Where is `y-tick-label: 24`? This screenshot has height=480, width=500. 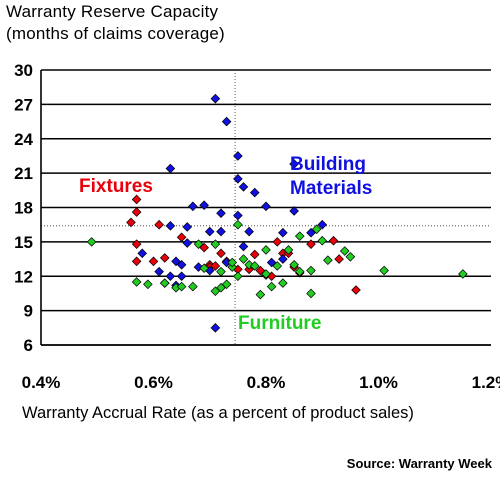
y-tick-label: 24 is located at coordinates (23, 139).